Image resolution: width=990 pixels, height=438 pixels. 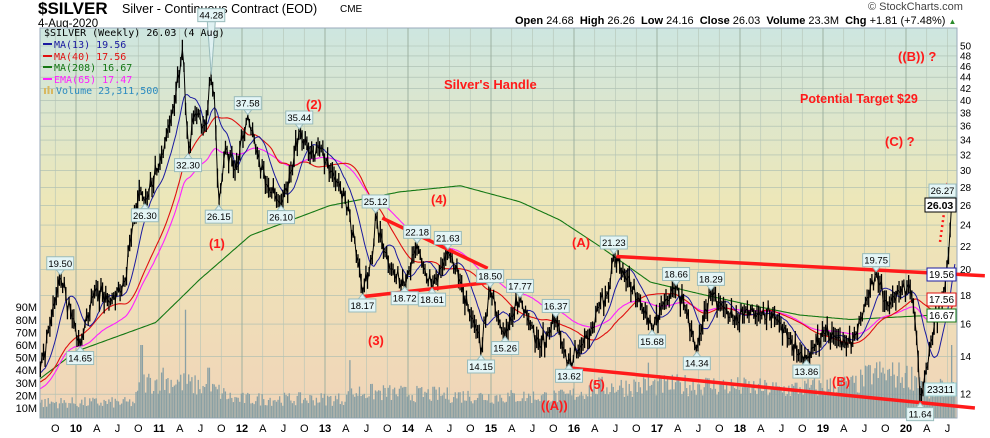 I want to click on y-tick-label: 14, so click(x=966, y=357).